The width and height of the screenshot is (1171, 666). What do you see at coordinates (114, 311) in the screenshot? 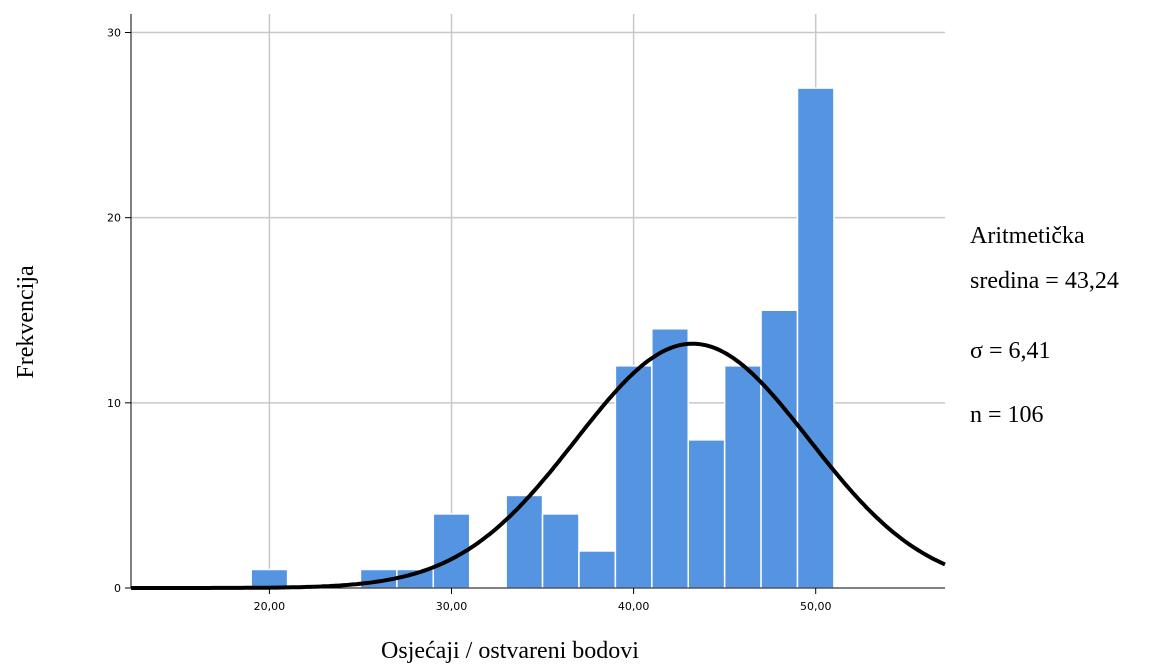
I see `y-tick-labels: 0 10 20 30` at bounding box center [114, 311].